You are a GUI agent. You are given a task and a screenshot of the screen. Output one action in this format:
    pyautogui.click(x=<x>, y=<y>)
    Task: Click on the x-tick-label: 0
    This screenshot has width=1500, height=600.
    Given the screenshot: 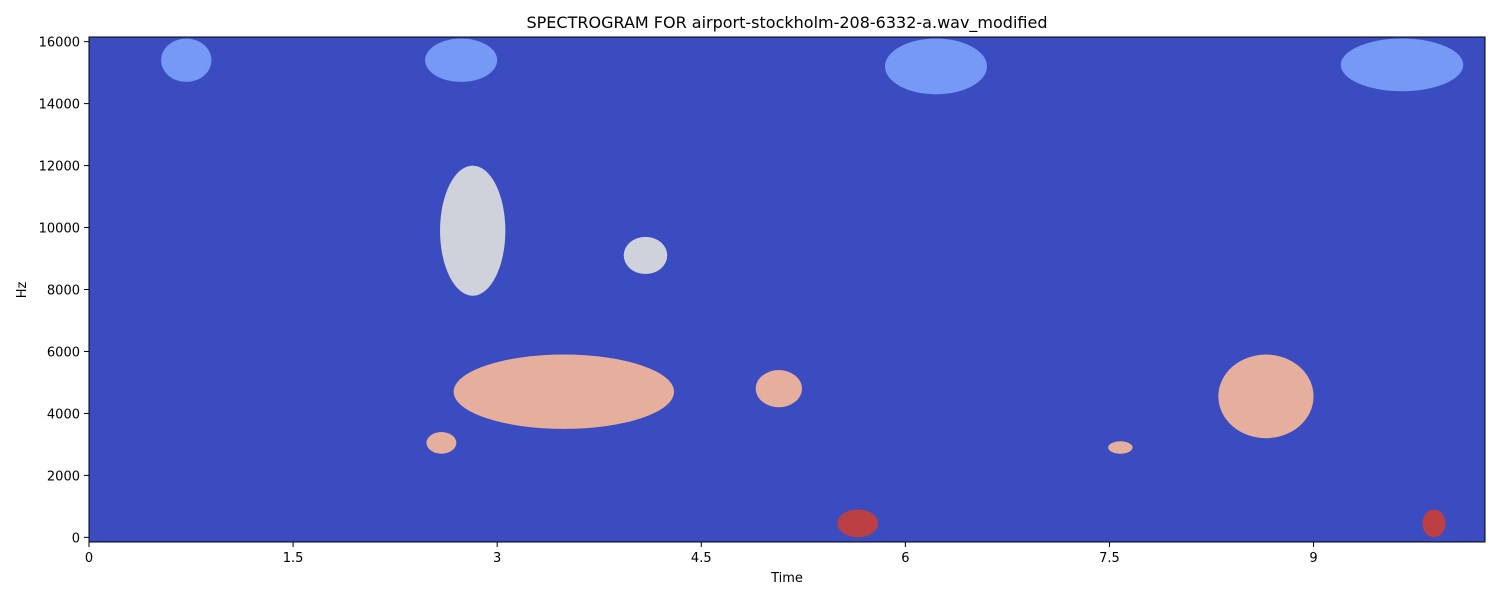 What is the action you would take?
    pyautogui.click(x=89, y=558)
    